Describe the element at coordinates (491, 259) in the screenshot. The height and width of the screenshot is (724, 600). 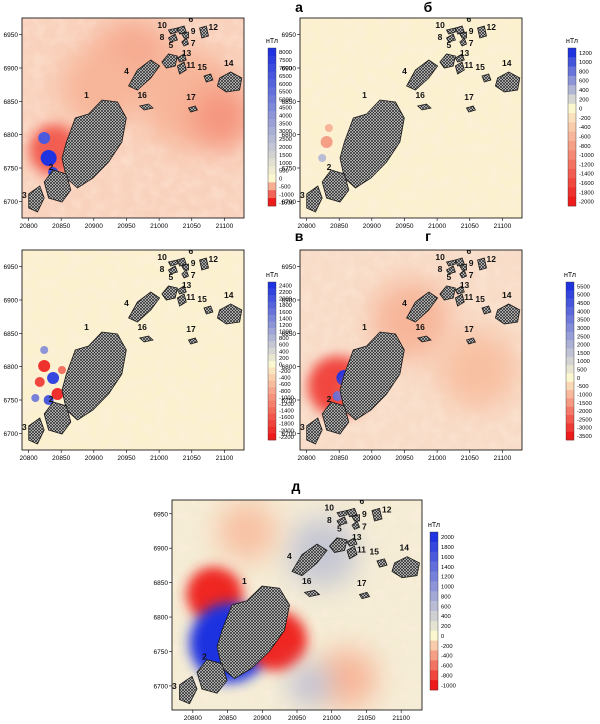
I see `body-label-12: 12` at that location.